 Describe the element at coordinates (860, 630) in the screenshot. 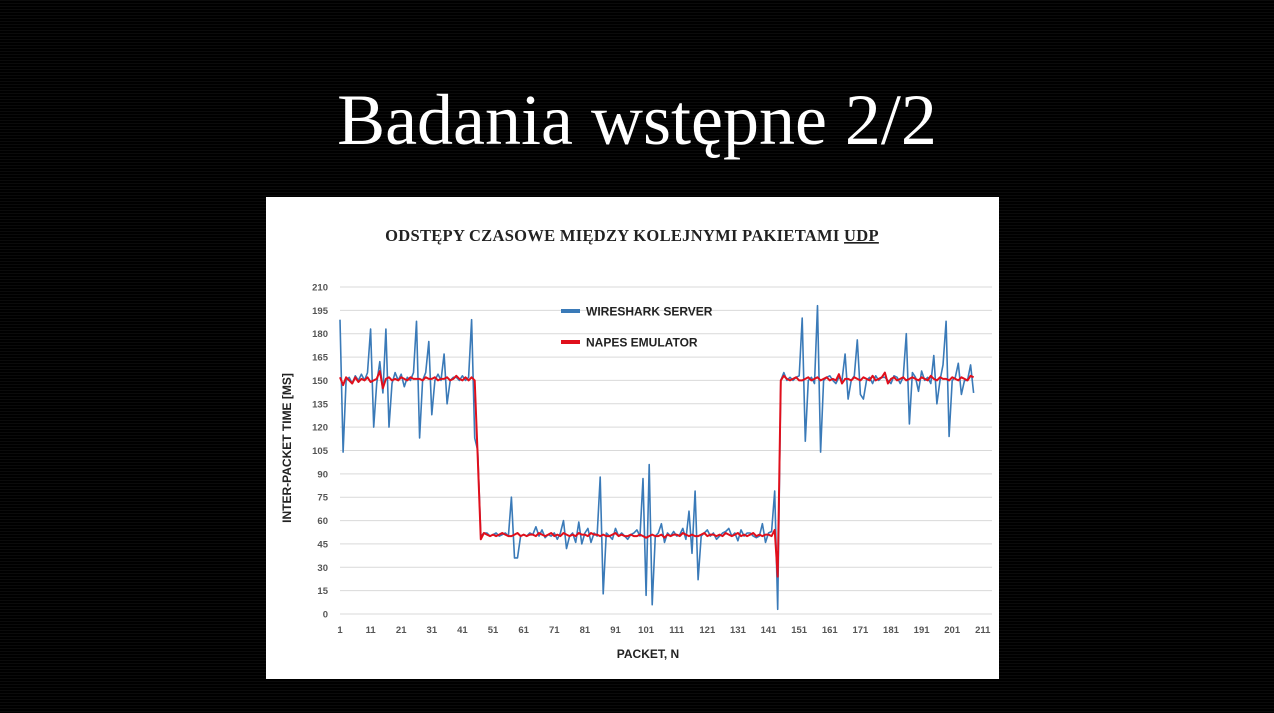

I see `x-tick-label: 171` at that location.